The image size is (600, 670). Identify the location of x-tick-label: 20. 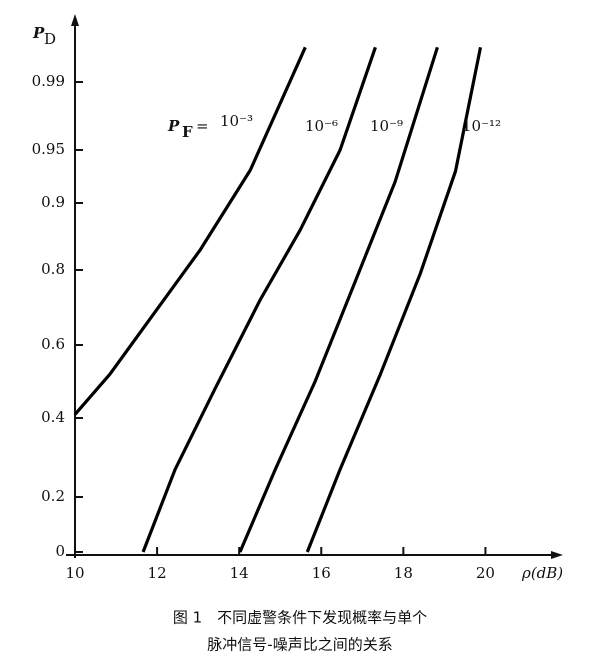
(485, 573).